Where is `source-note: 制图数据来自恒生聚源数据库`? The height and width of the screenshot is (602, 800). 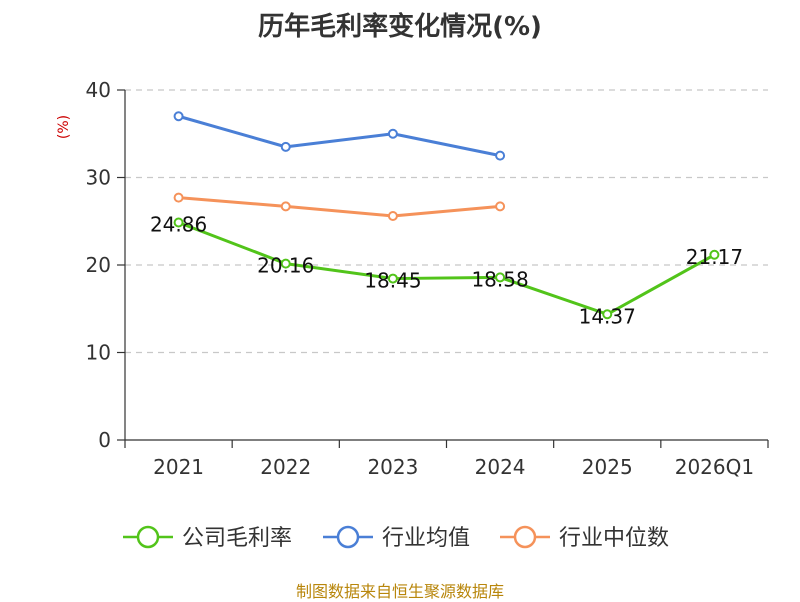
source-note: 制图数据来自恒生聚源数据库 is located at coordinates (399, 591).